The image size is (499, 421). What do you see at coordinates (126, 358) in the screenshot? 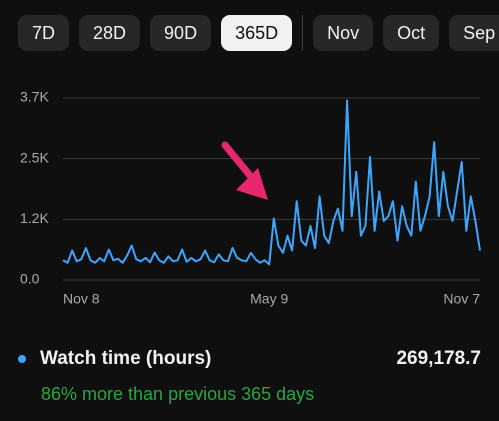
I see `legend-label: Watch time (hours)` at bounding box center [126, 358].